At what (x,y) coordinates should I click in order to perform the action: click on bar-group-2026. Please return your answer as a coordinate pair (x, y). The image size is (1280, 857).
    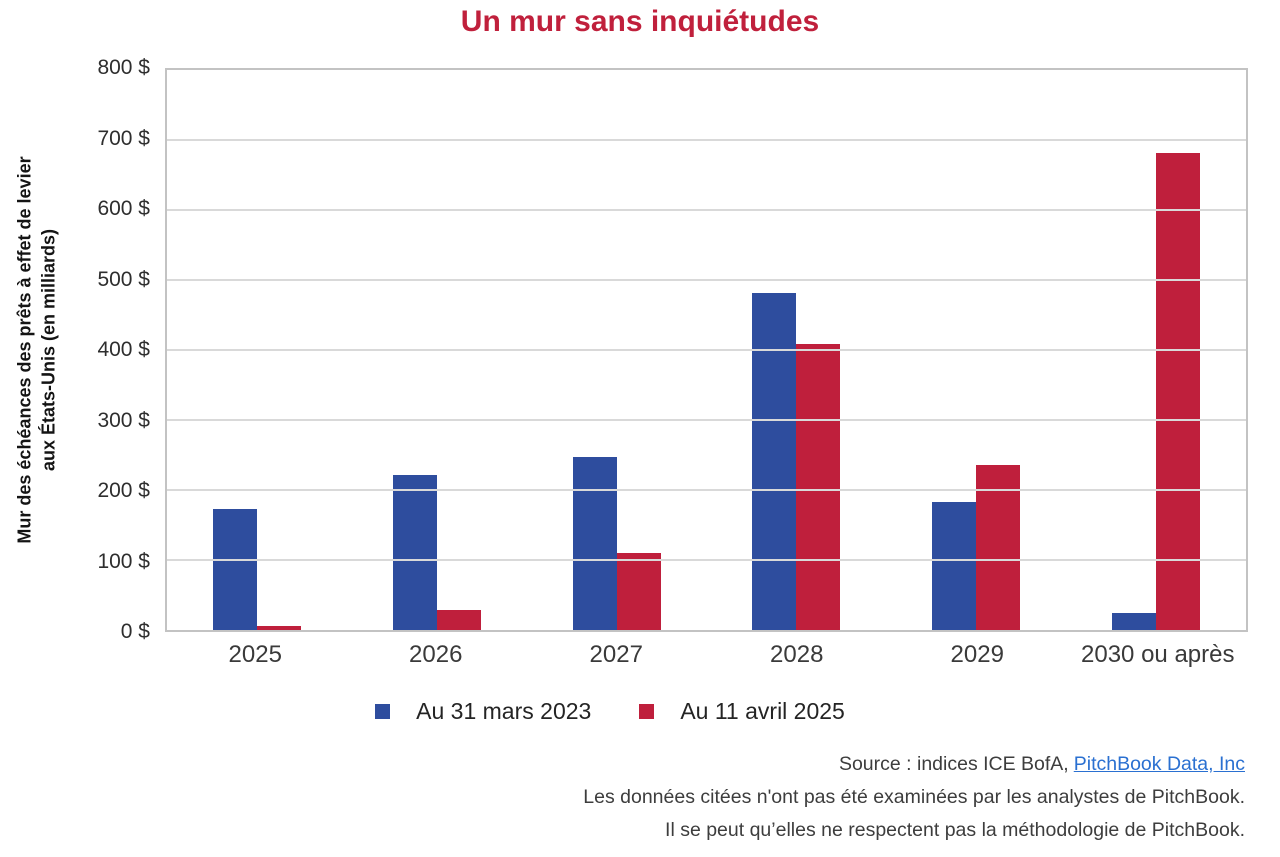
    Looking at the image, I should click on (437, 350).